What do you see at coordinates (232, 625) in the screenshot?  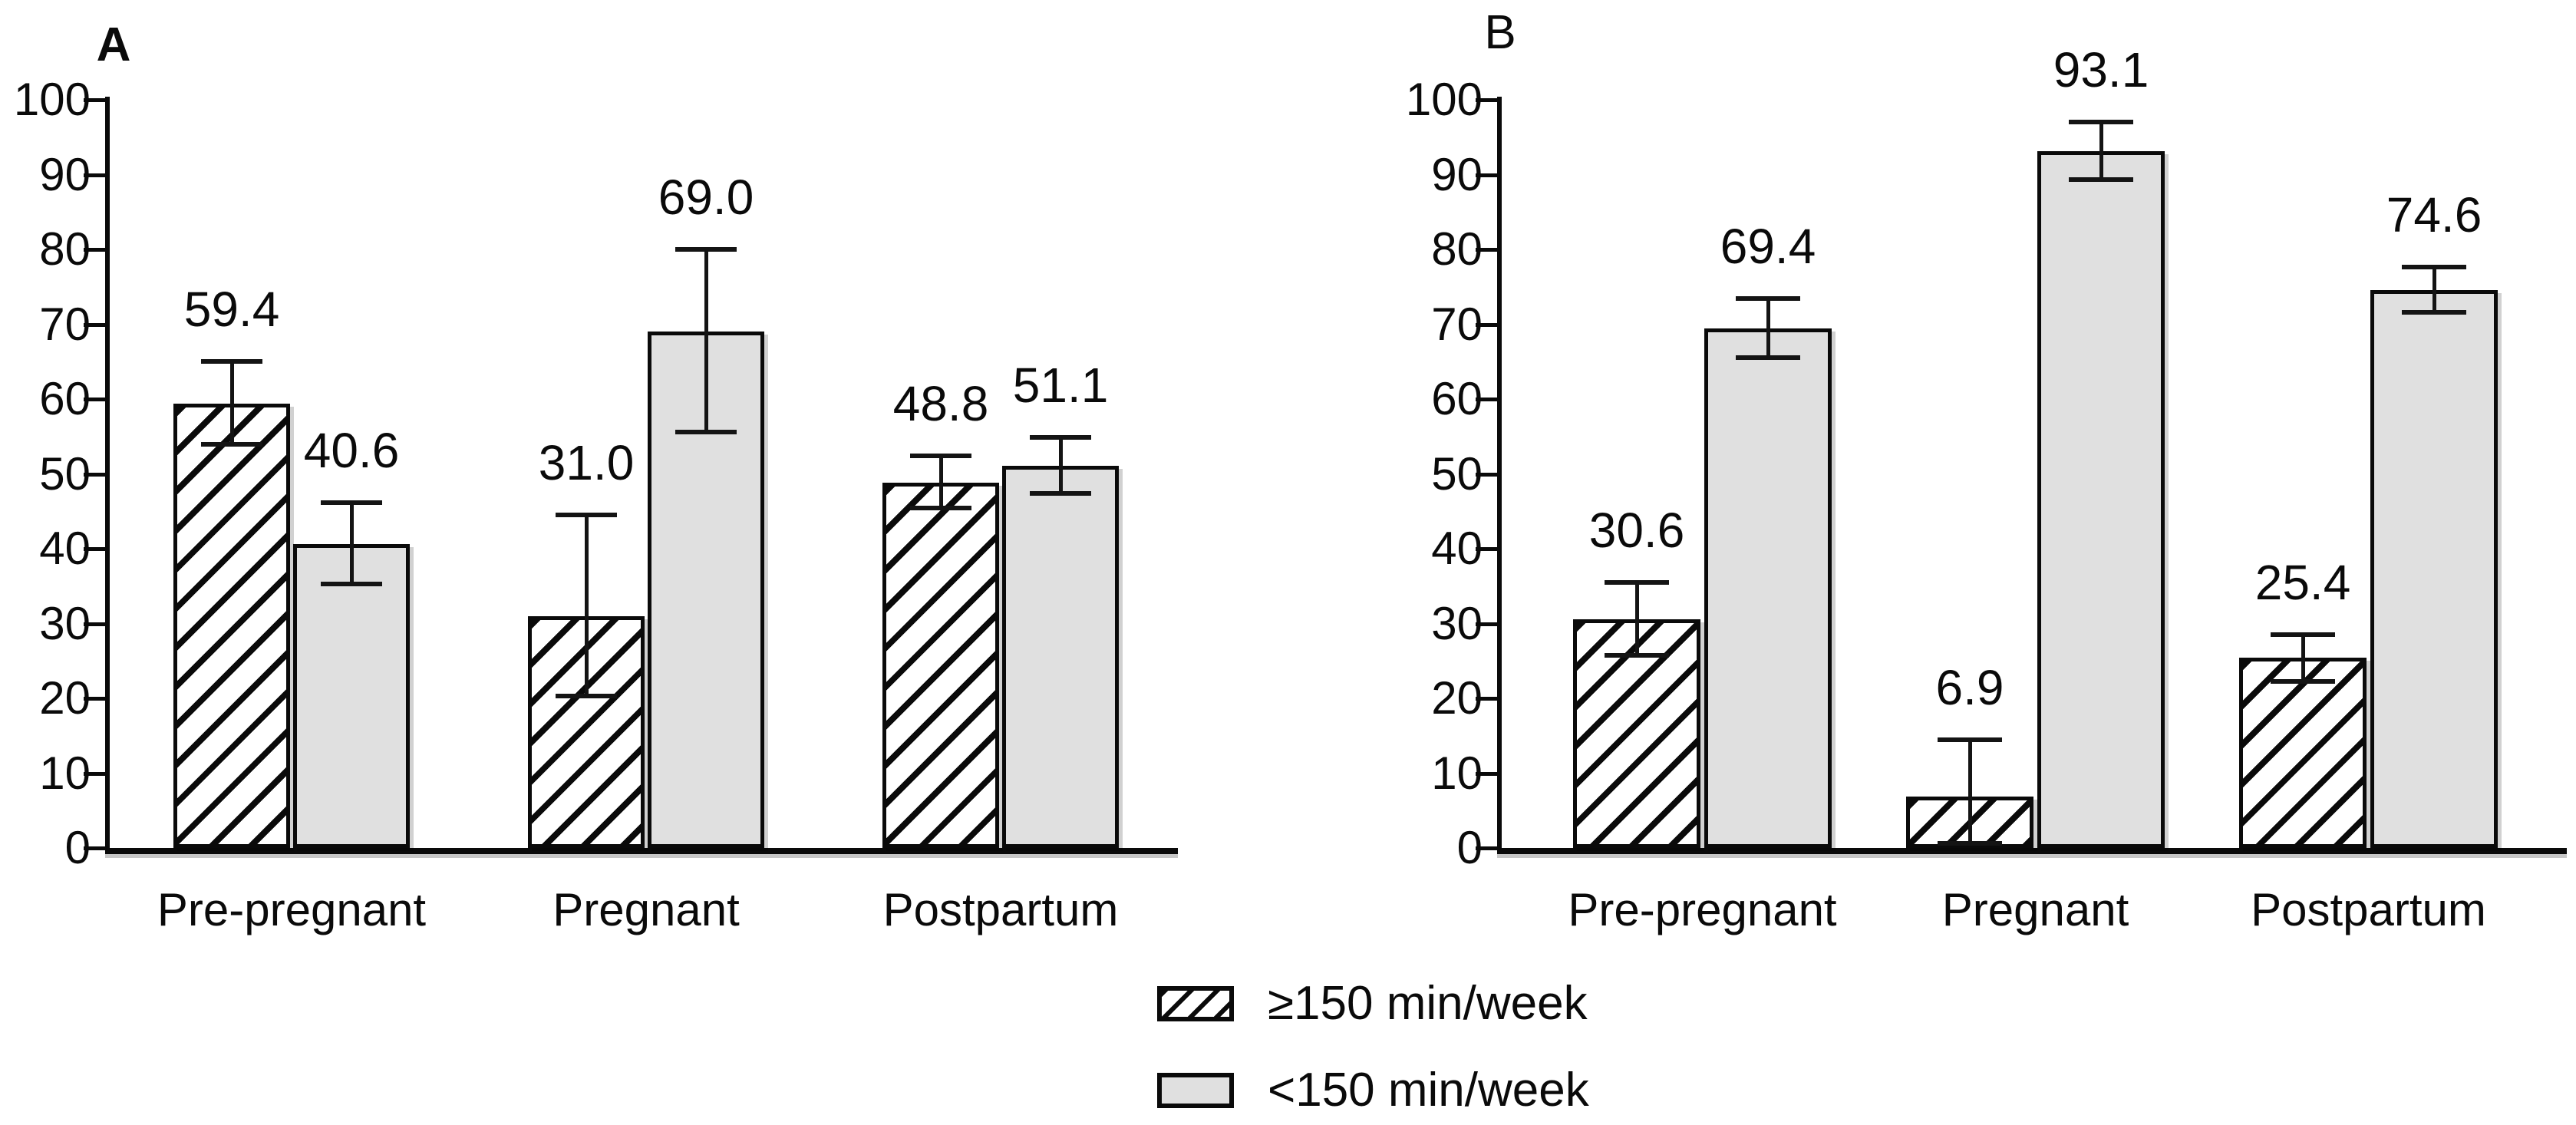 I see `bar-A-Pre-pregnant-ge150` at bounding box center [232, 625].